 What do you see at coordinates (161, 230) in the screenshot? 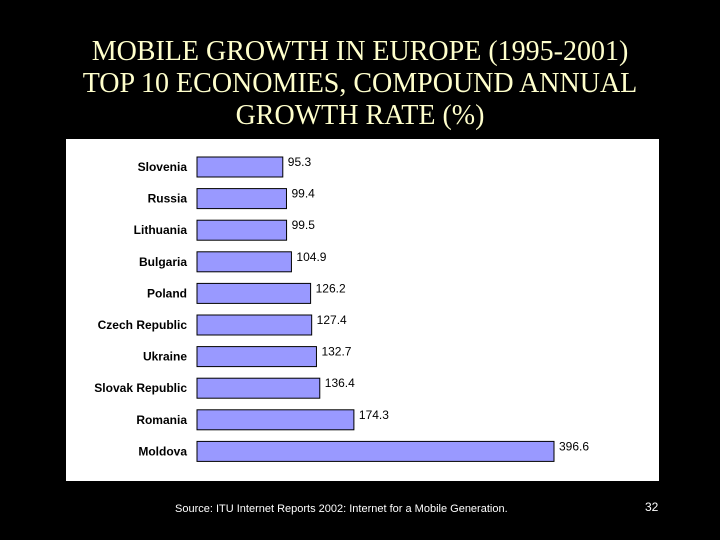
I see `category-label-lithuania: Lithuania` at bounding box center [161, 230].